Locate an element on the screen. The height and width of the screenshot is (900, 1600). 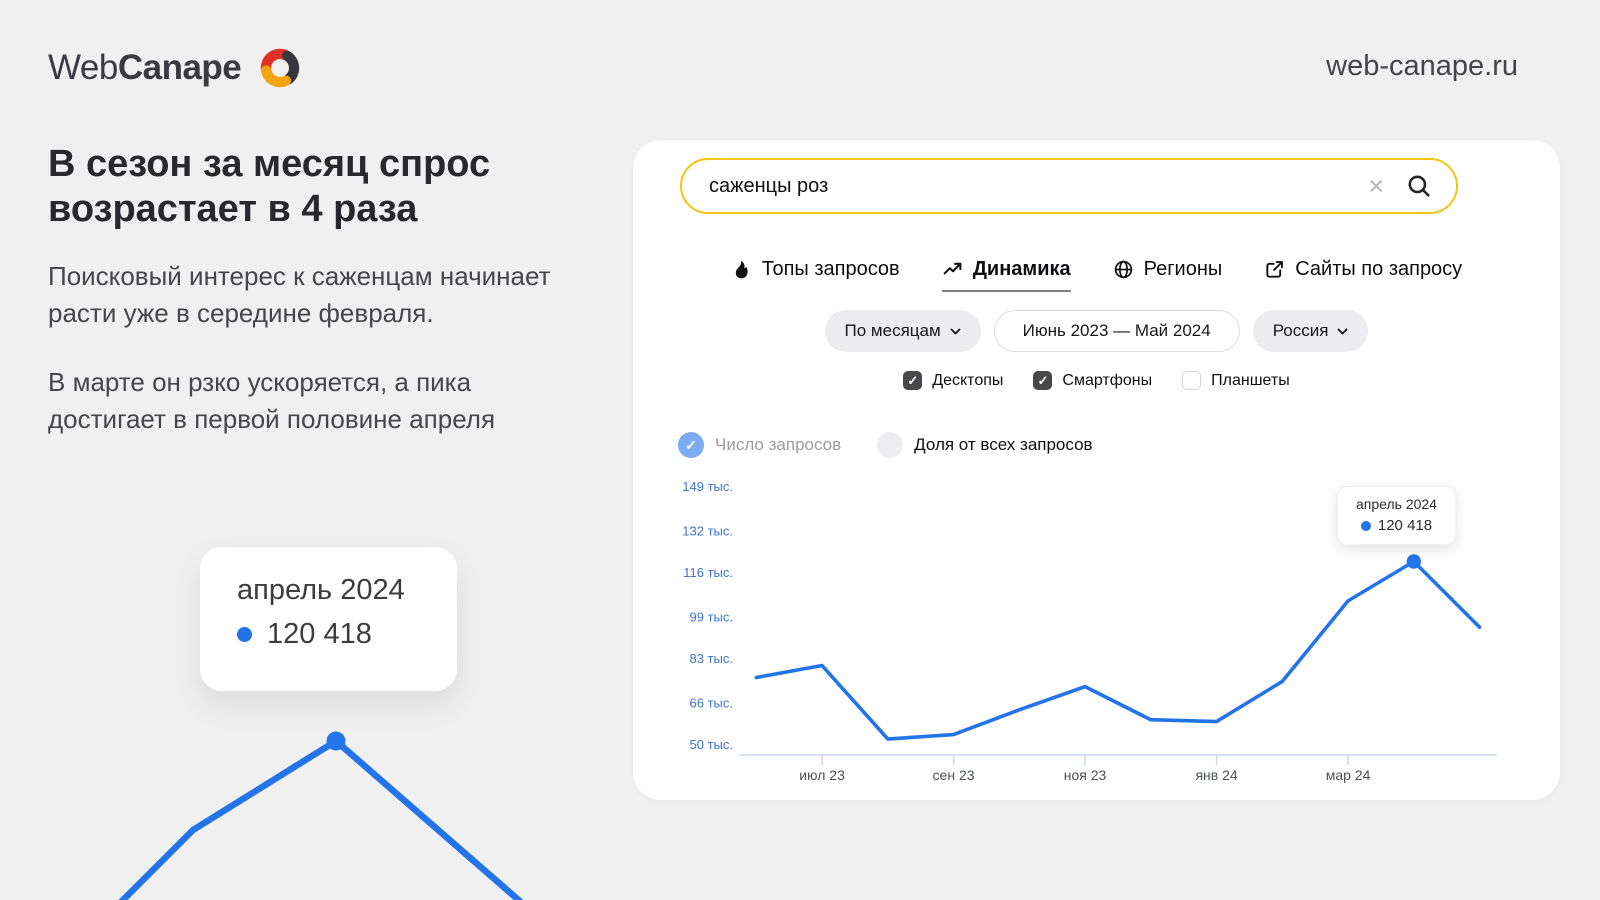
mode-query-count: Число запросов is located at coordinates (759, 445).